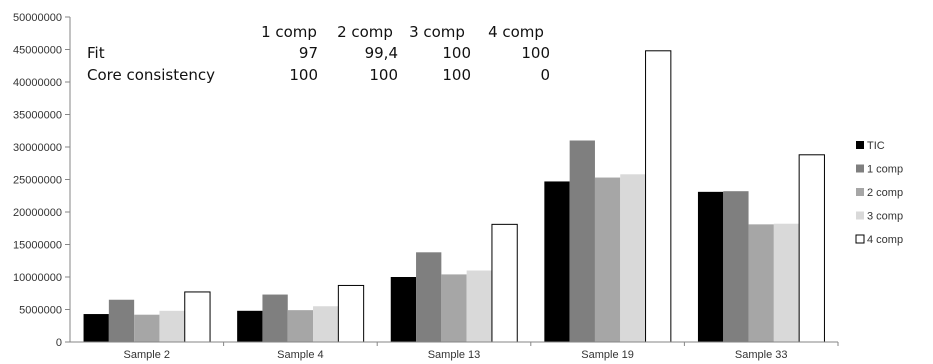 Image resolution: width=933 pixels, height=364 pixels. What do you see at coordinates (37, 246) in the screenshot?
I see `y-tick-label: 15000000` at bounding box center [37, 246].